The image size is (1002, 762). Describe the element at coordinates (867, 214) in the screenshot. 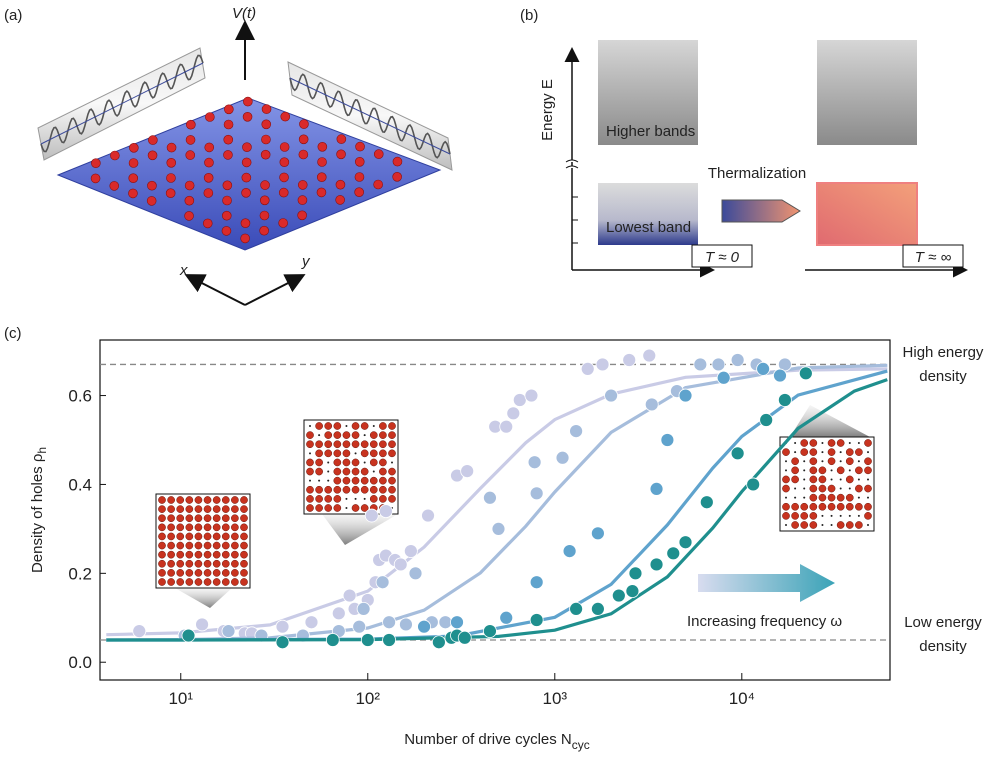

I see `band` at that location.